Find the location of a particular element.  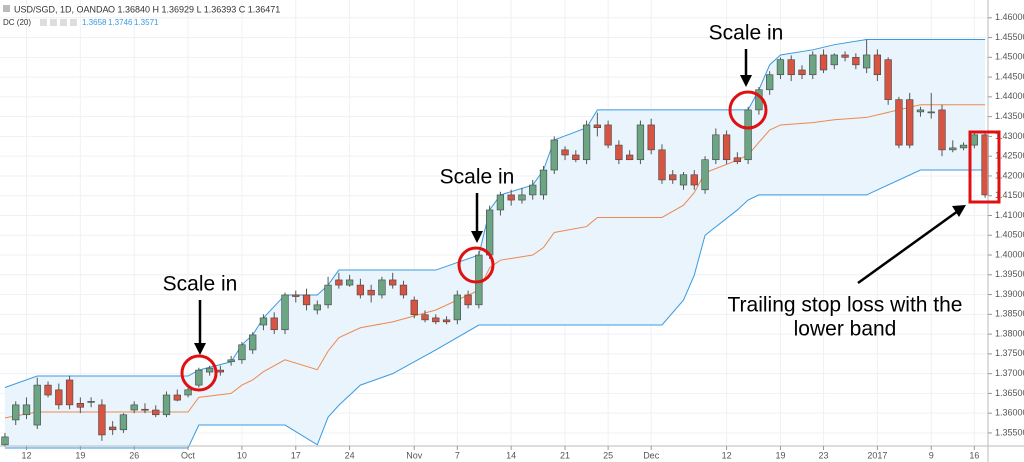

x-tick-label: 2017 is located at coordinates (877, 455).